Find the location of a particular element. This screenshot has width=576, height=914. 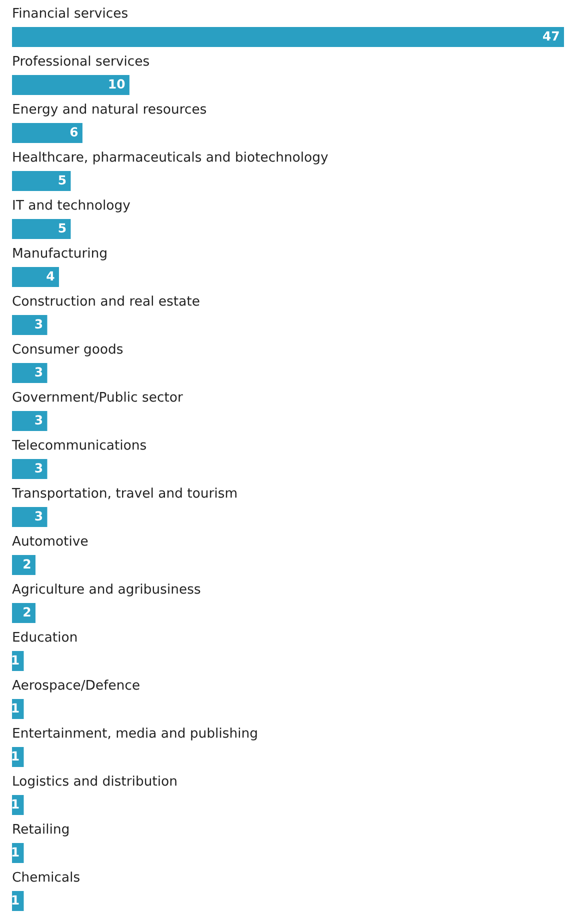

y-tick-label: Energy and natural resources is located at coordinates (109, 110).